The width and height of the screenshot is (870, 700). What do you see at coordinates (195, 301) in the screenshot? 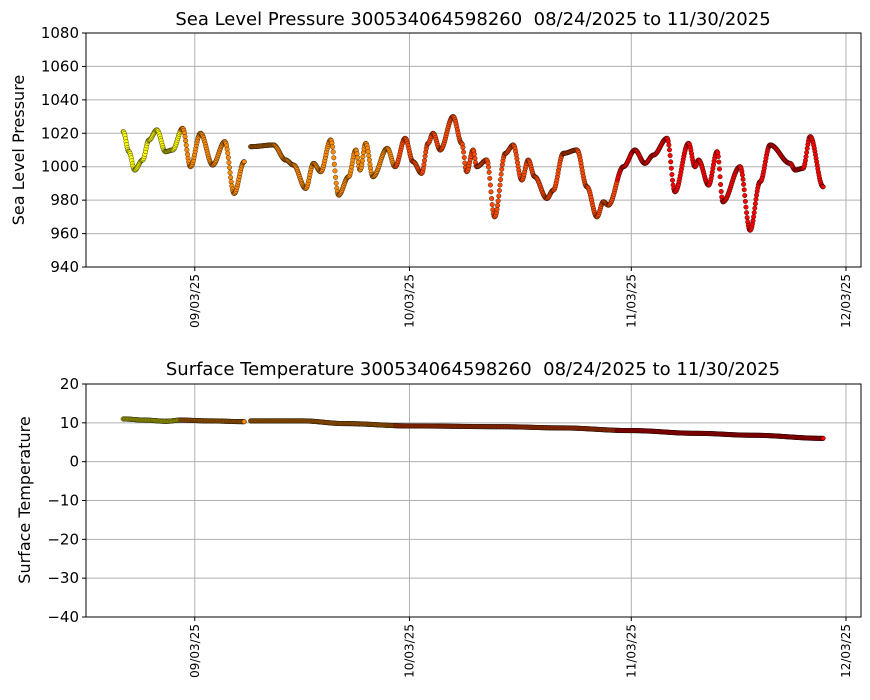
I see `x-tick-label: 09/03/25` at bounding box center [195, 301].